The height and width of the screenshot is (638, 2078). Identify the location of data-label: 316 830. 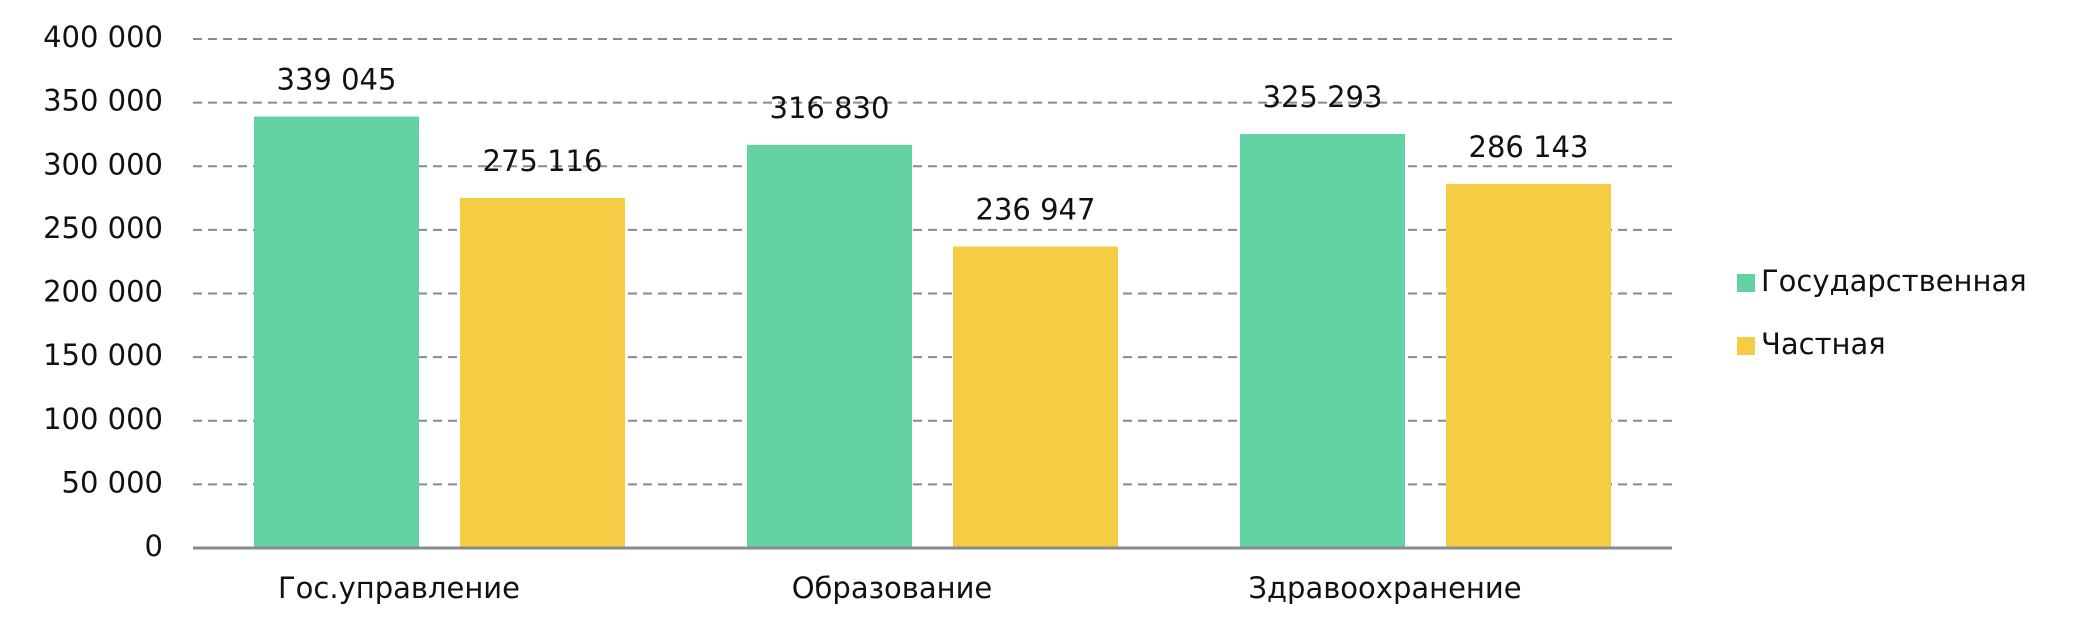
(830, 108).